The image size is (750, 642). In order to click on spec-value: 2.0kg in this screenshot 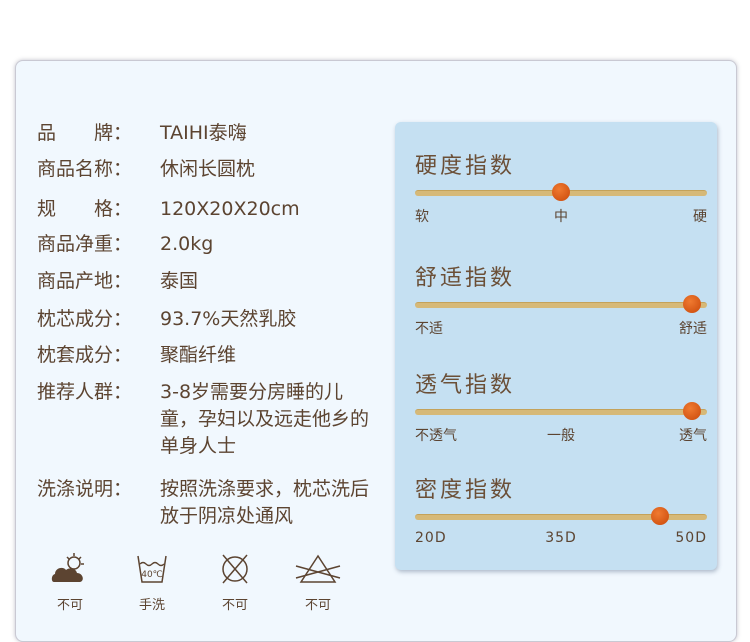, I will do `click(187, 244)`.